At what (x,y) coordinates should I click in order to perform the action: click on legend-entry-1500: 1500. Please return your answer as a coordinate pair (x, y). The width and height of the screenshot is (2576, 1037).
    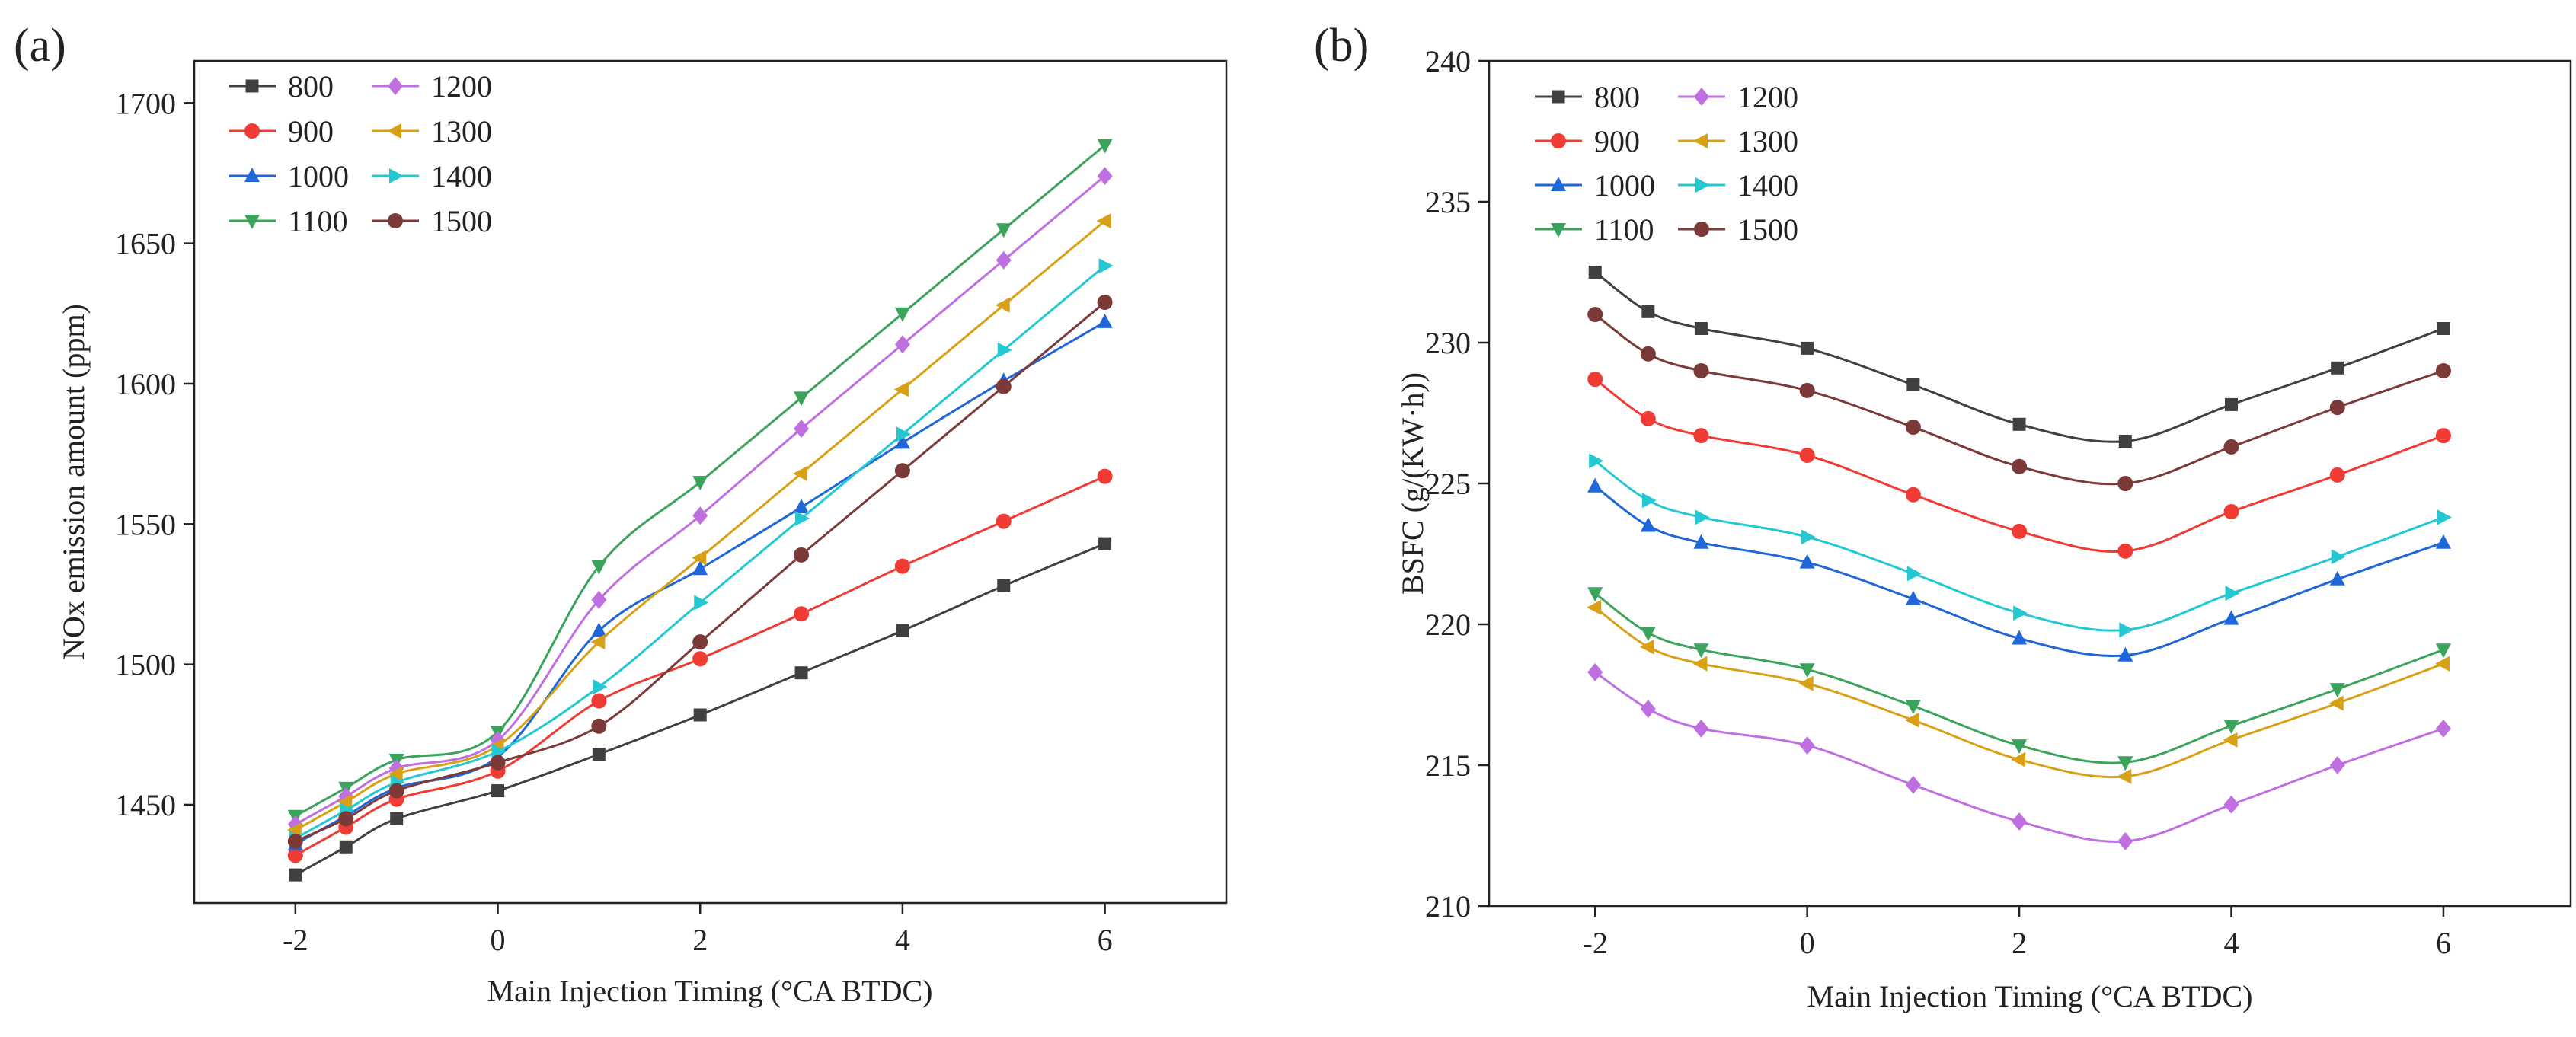
    Looking at the image, I should click on (432, 221).